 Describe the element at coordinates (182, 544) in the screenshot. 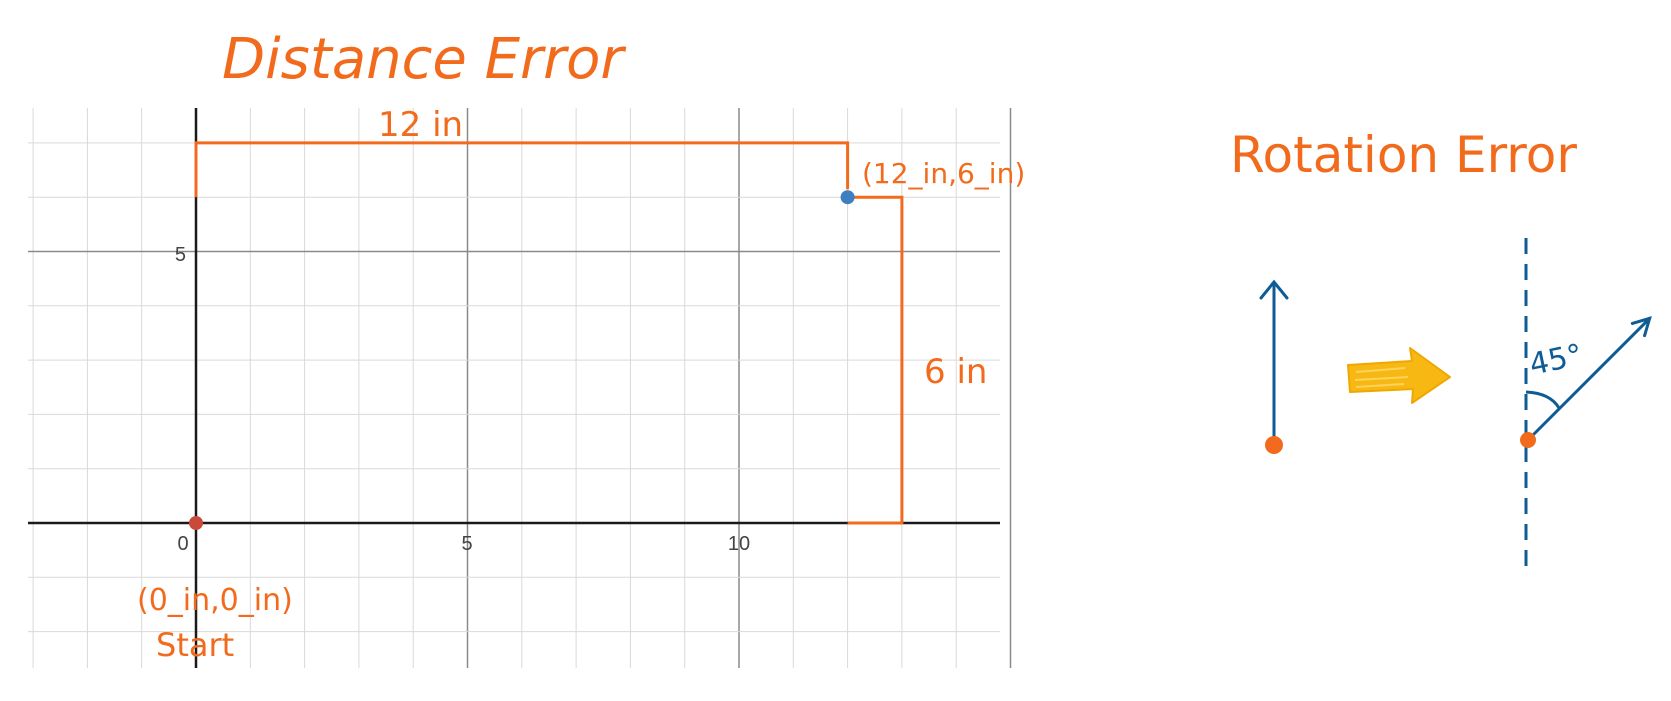

I see `x-tick-label-0: 0` at that location.